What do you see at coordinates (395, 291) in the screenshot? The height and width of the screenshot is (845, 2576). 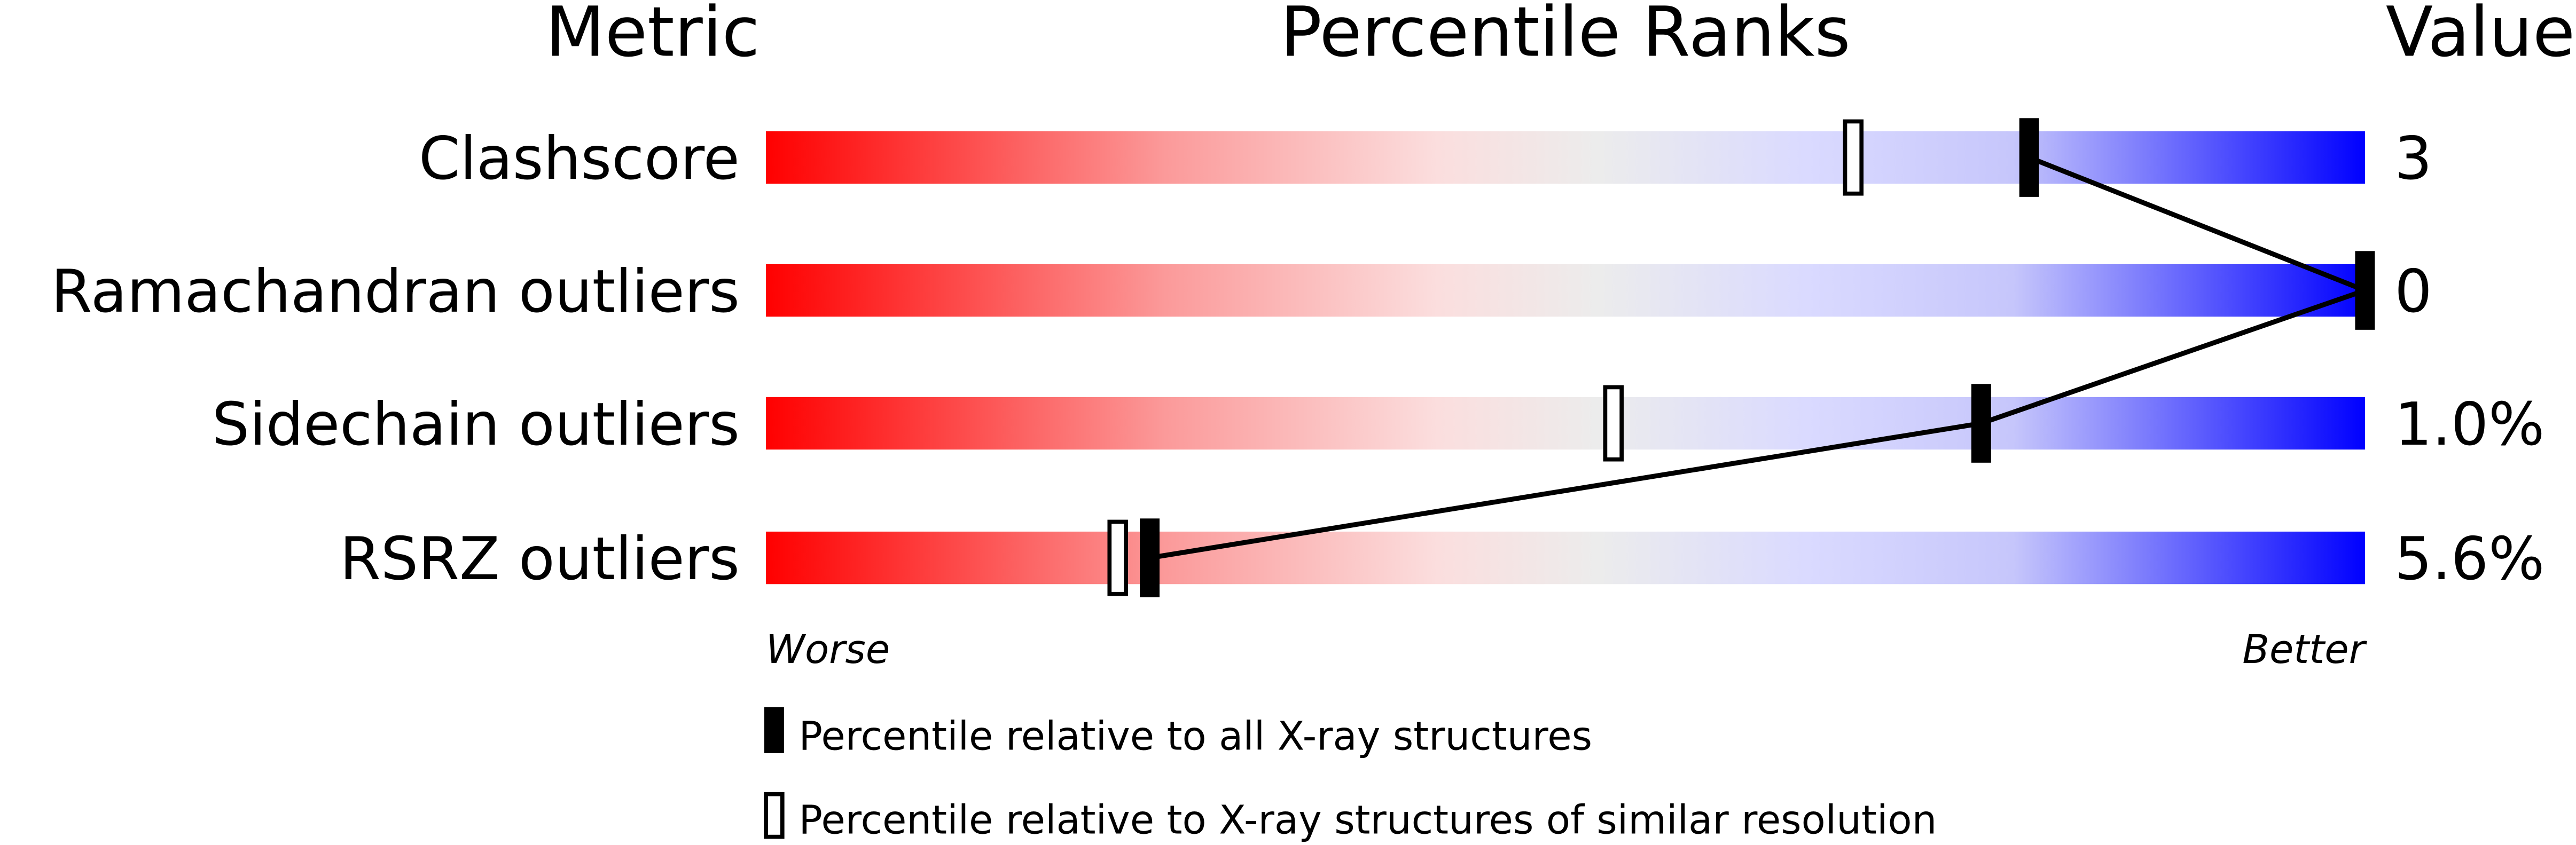 I see `metric-label: Ramachandran outliers` at bounding box center [395, 291].